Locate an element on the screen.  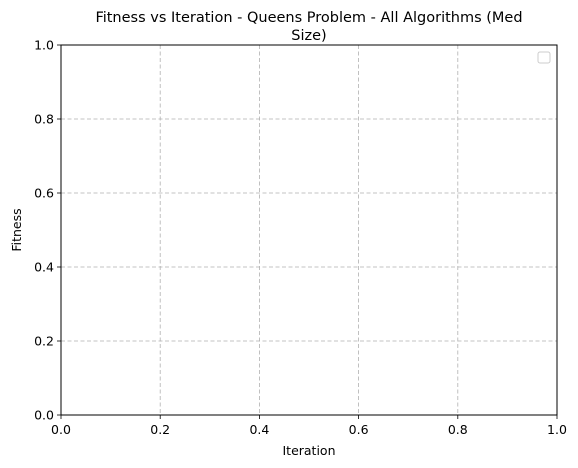
y-tick-label-4: 0.8 is located at coordinates (44, 119).